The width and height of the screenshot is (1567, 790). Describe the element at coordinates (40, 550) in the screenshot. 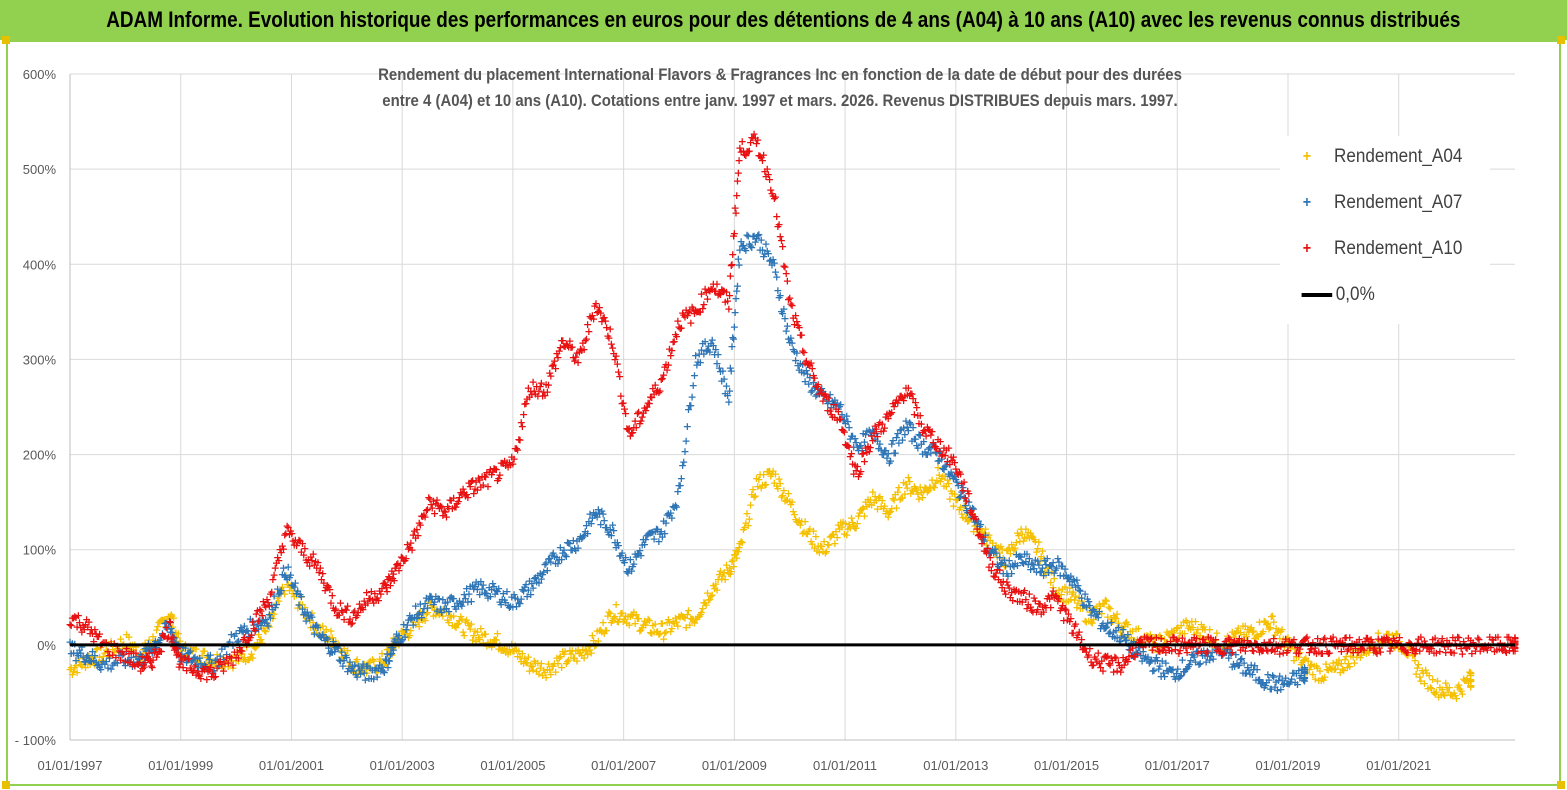

I see `y-tick-label: 100%` at that location.